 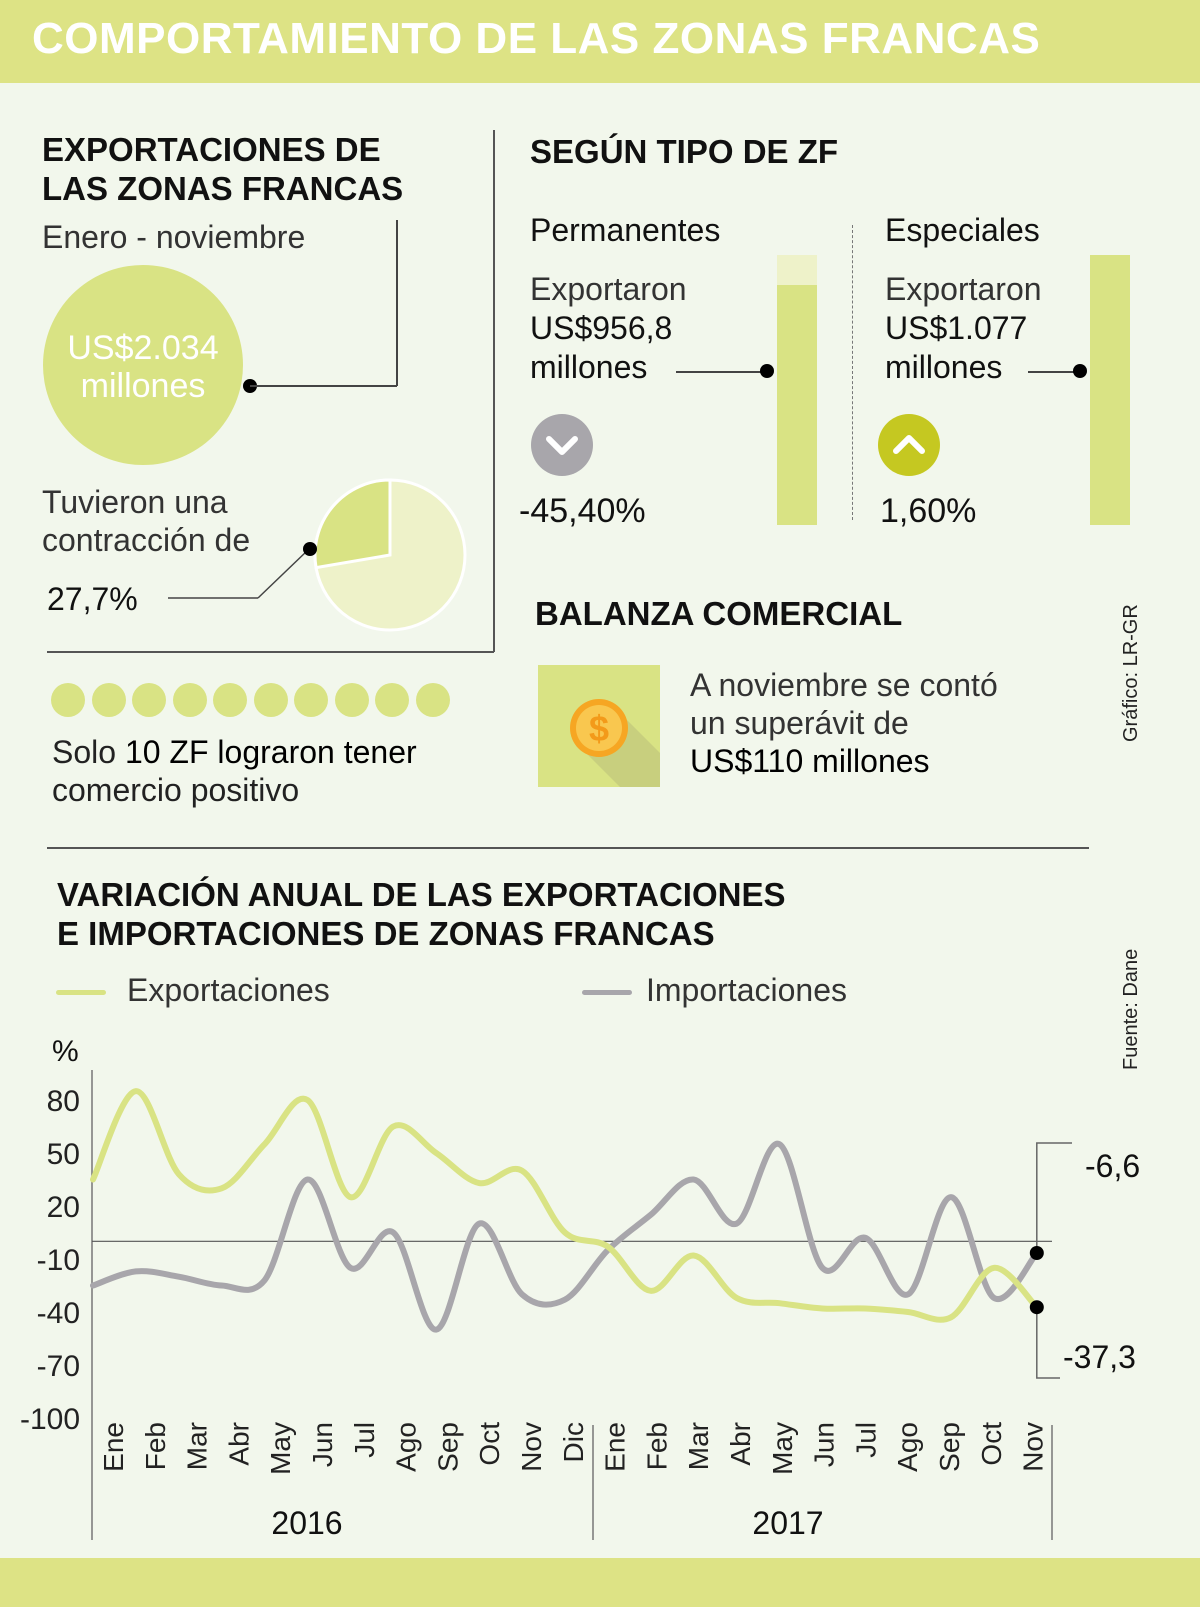 I want to click on annotation-line-imports, so click(x=1054, y=1197).